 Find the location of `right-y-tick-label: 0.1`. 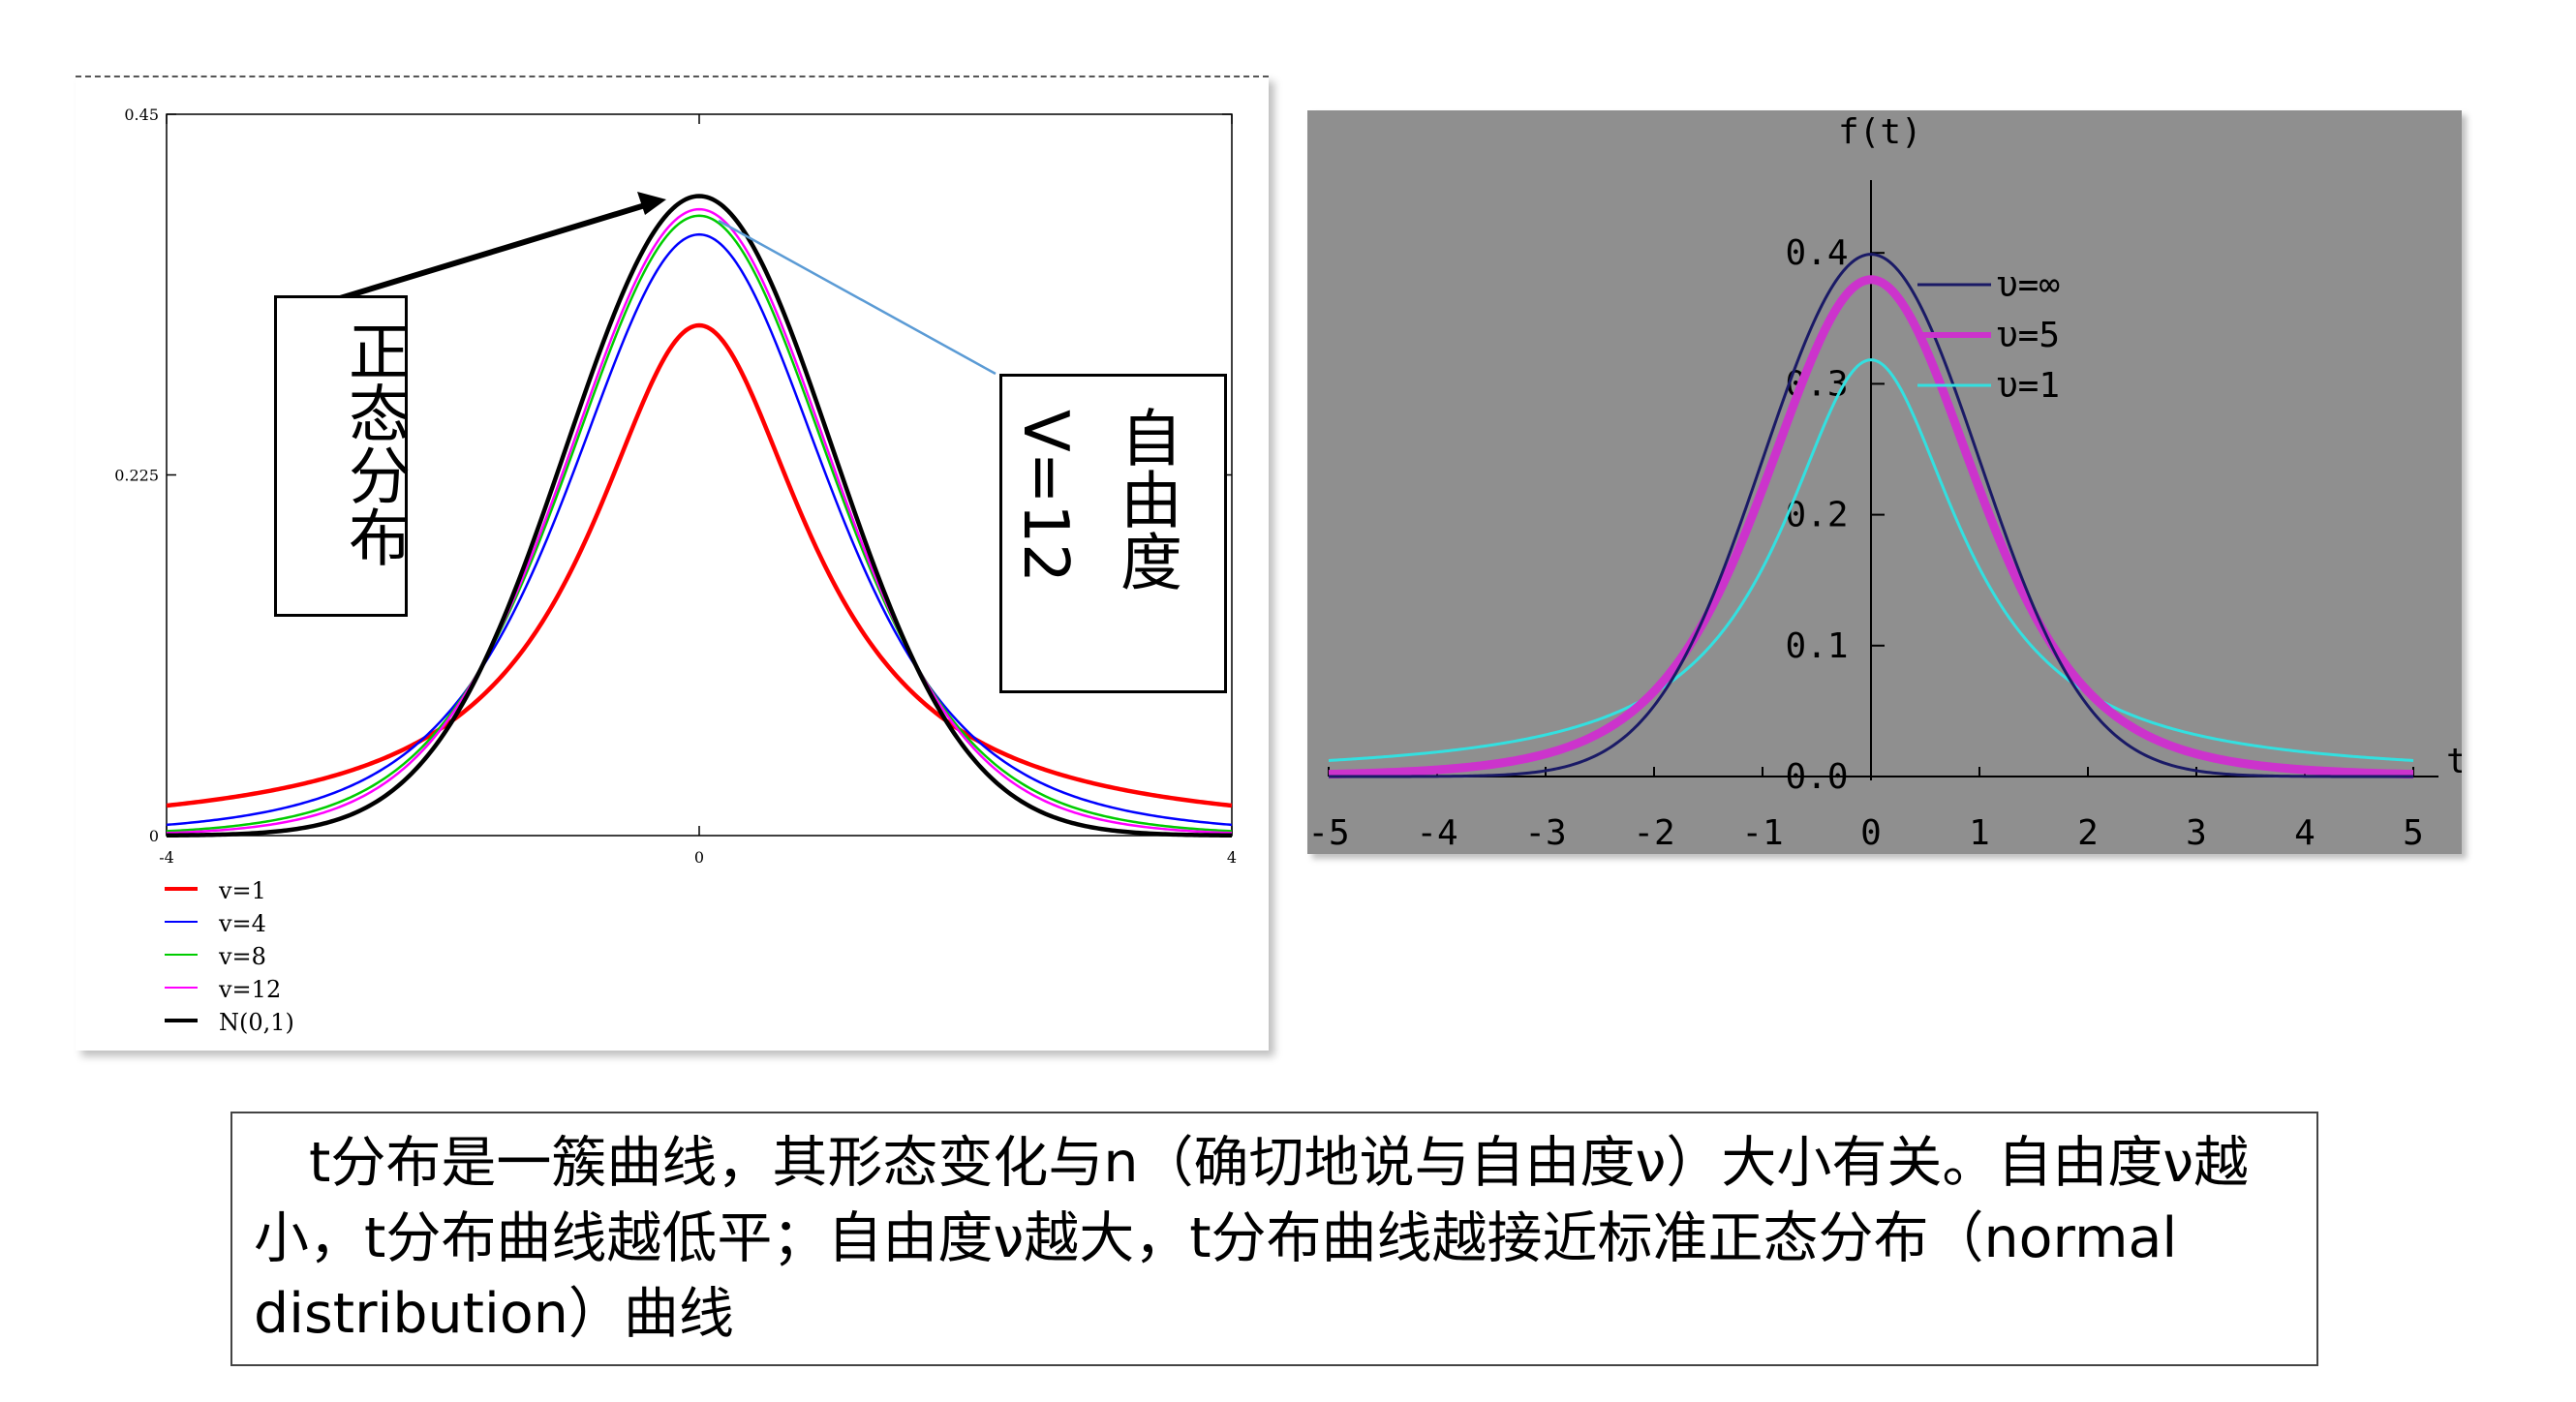

right-y-tick-label: 0.1 is located at coordinates (1816, 646).